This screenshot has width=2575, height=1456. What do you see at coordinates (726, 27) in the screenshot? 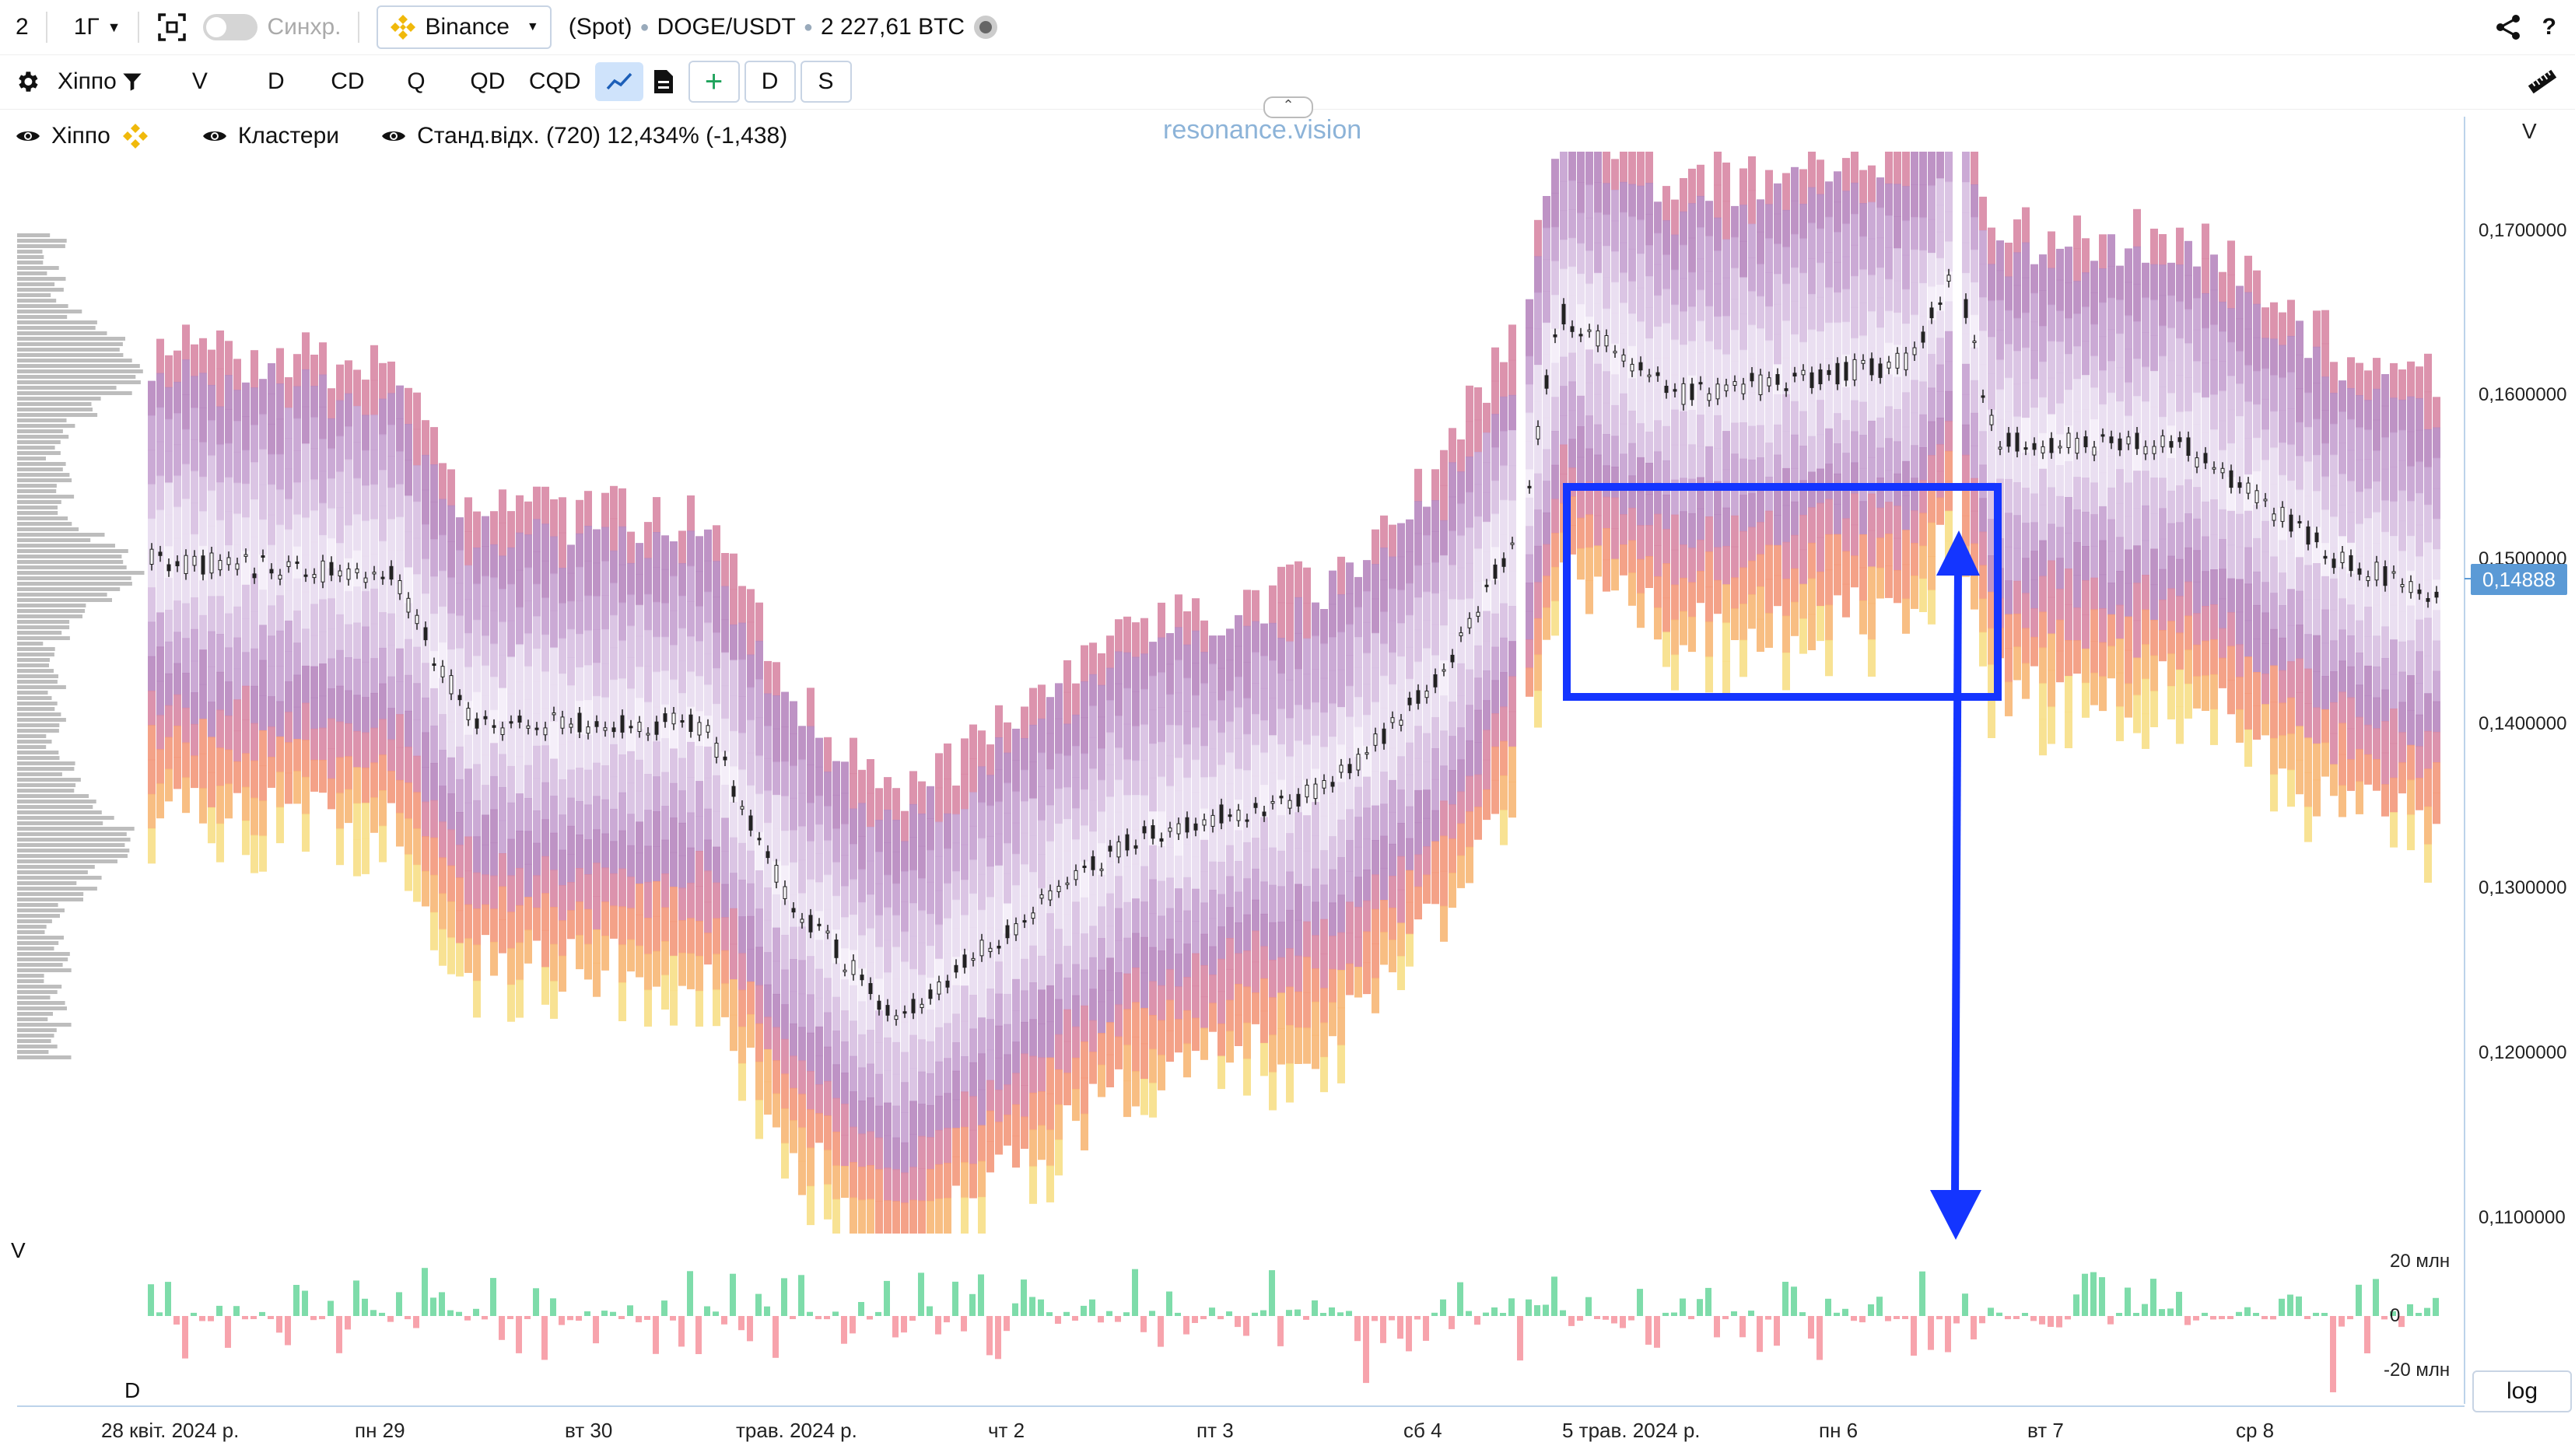
I see `symbol-label: DOGE/USDT` at bounding box center [726, 27].